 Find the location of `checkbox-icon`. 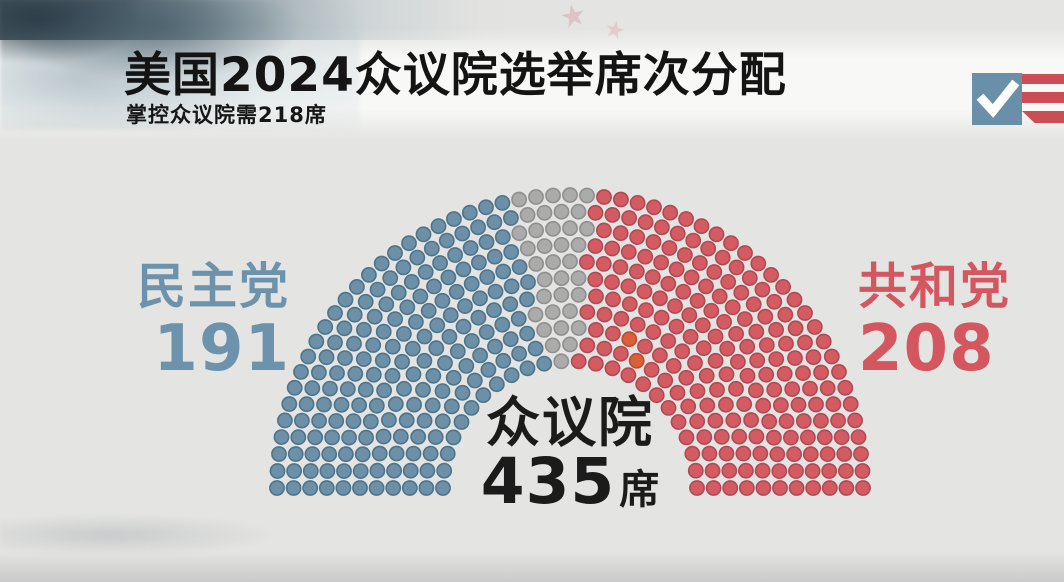

checkbox-icon is located at coordinates (997, 99).